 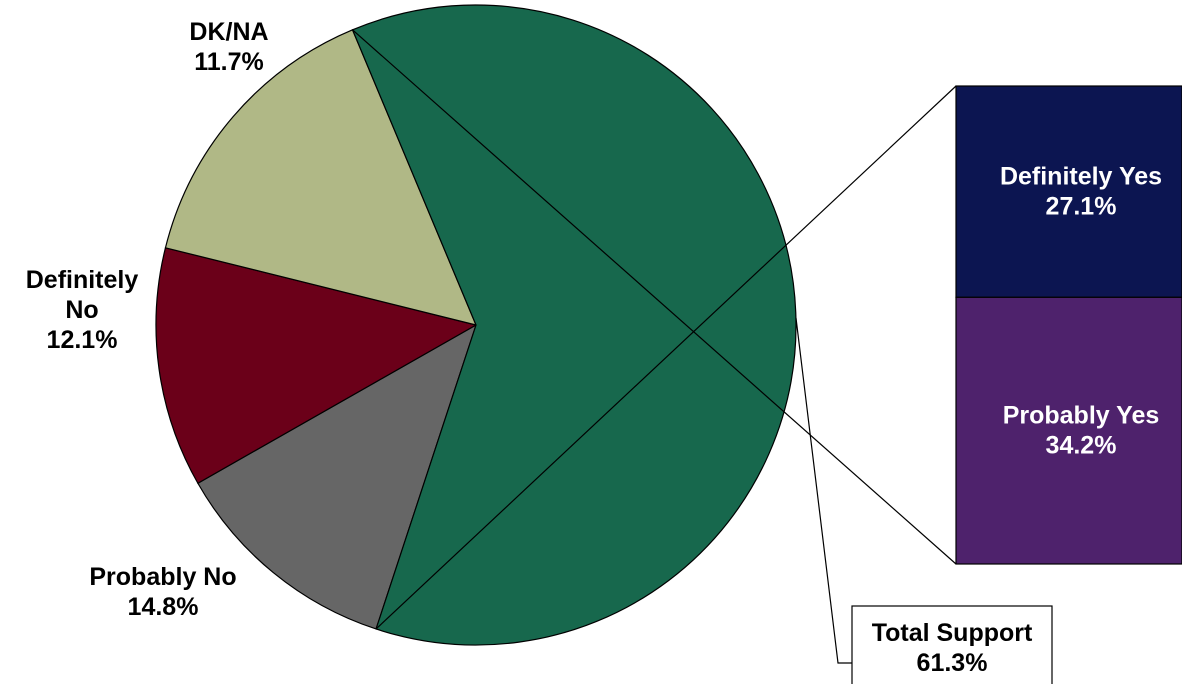 What do you see at coordinates (321, 177) in the screenshot?
I see `pie-slice-probably-no` at bounding box center [321, 177].